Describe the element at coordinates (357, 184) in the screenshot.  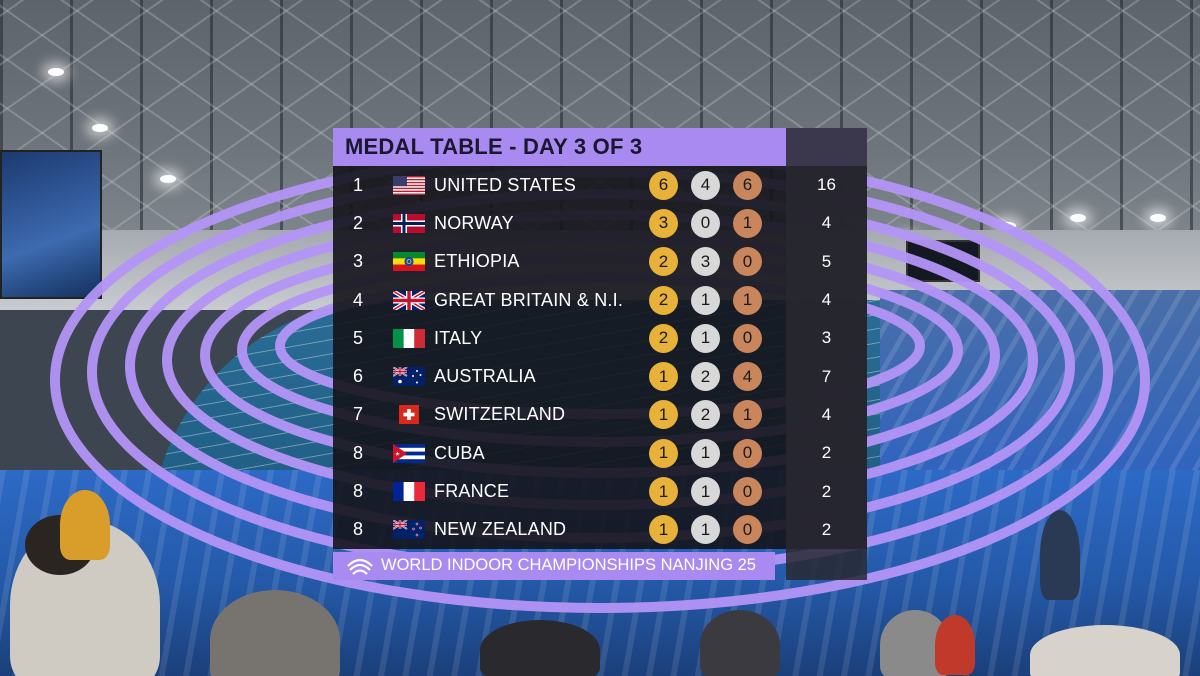
I see `rank: 1` at that location.